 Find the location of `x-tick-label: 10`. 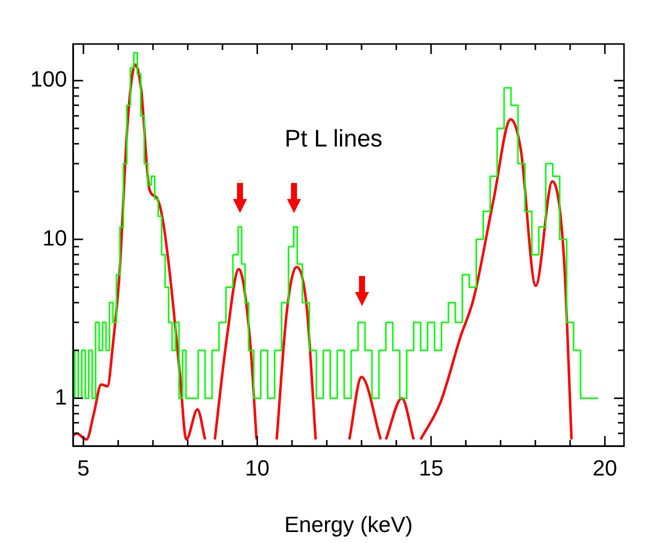

x-tick-label: 10 is located at coordinates (257, 467).